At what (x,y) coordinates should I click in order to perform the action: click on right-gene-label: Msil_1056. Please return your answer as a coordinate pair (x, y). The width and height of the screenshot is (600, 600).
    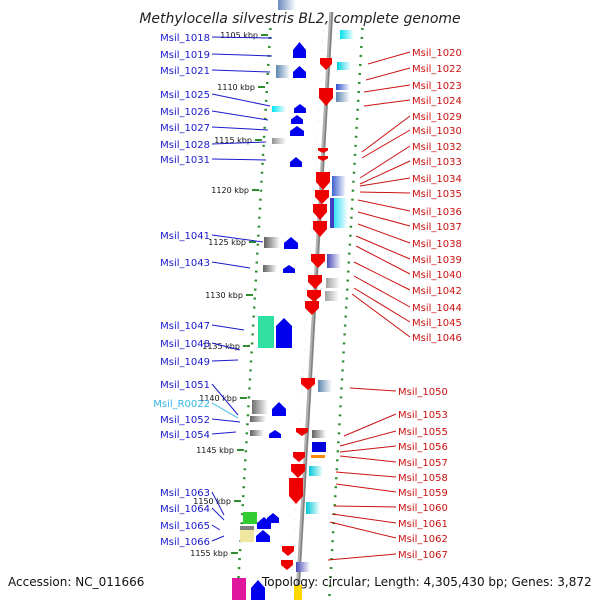
    Looking at the image, I should click on (423, 447).